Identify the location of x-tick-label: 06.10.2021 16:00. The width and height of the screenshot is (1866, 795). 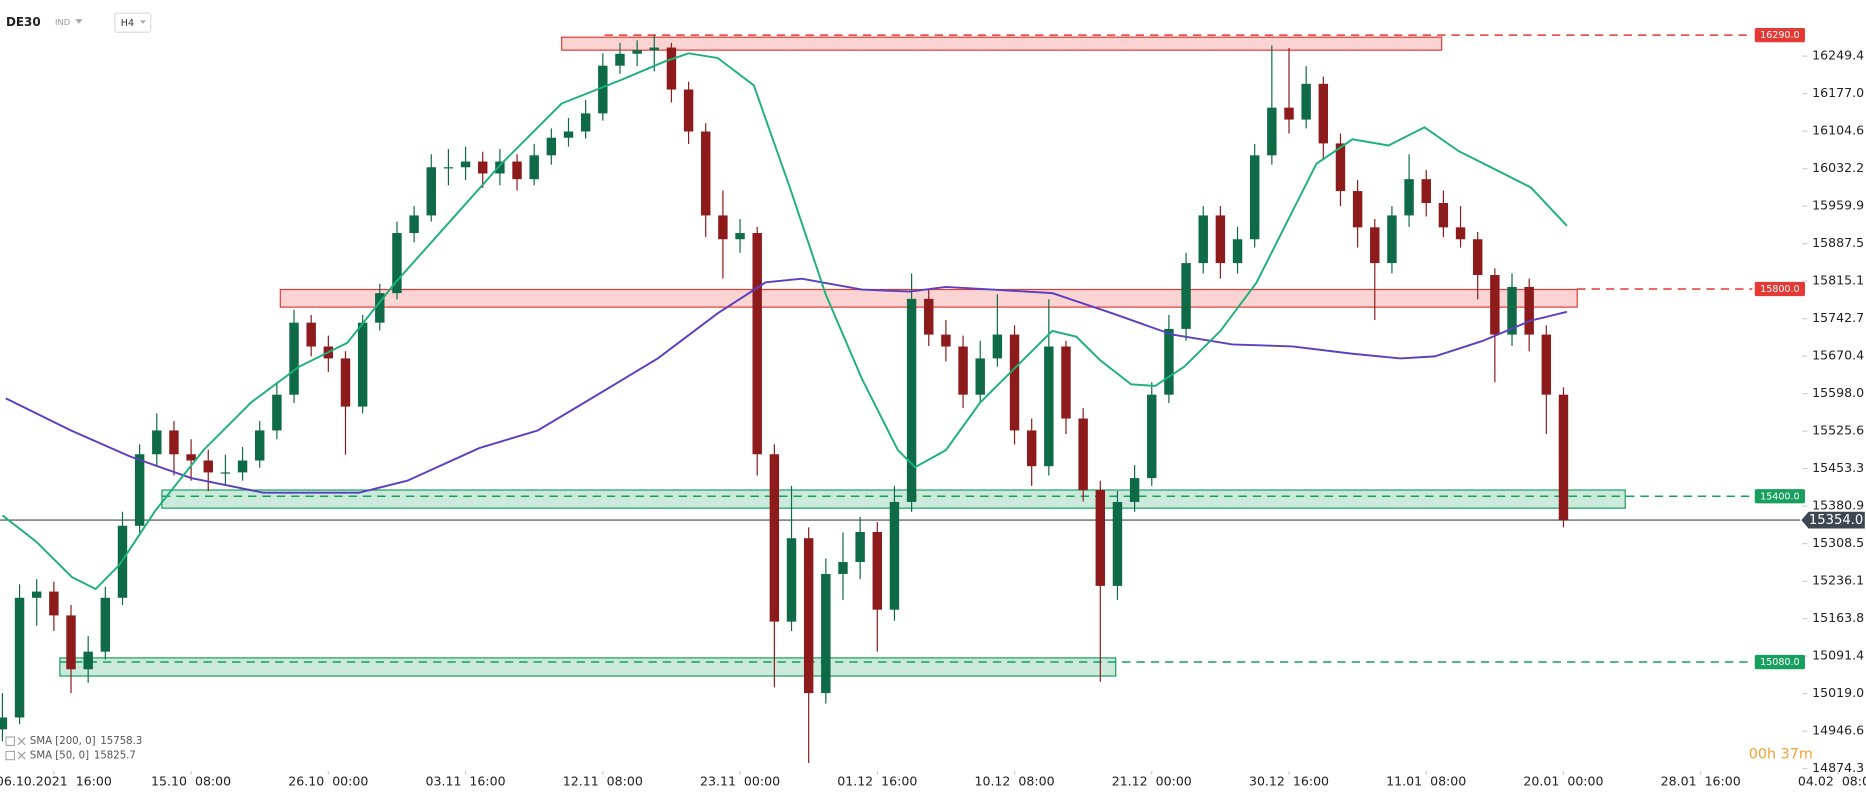
(56, 780).